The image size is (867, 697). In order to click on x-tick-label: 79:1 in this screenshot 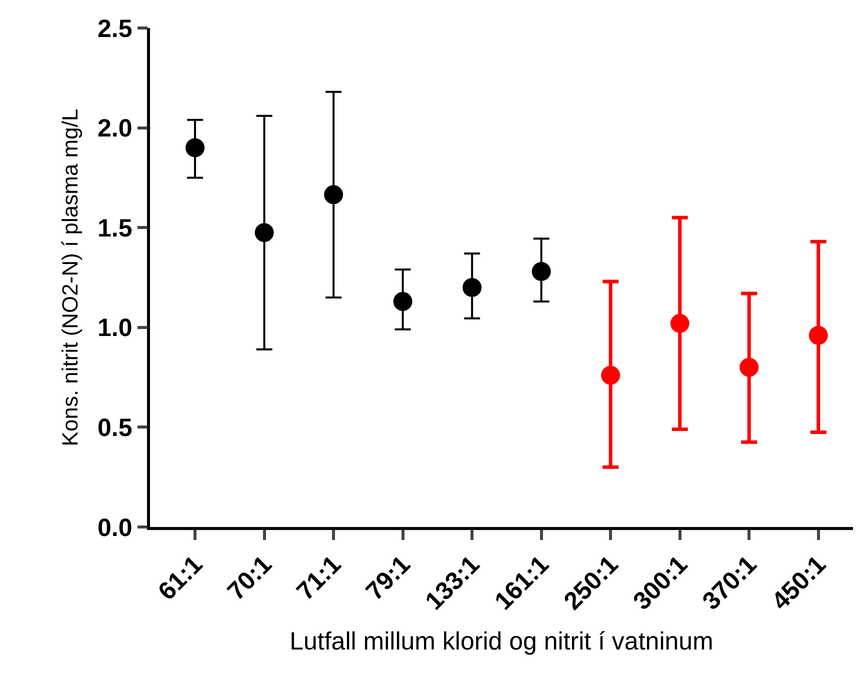, I will do `click(388, 578)`.